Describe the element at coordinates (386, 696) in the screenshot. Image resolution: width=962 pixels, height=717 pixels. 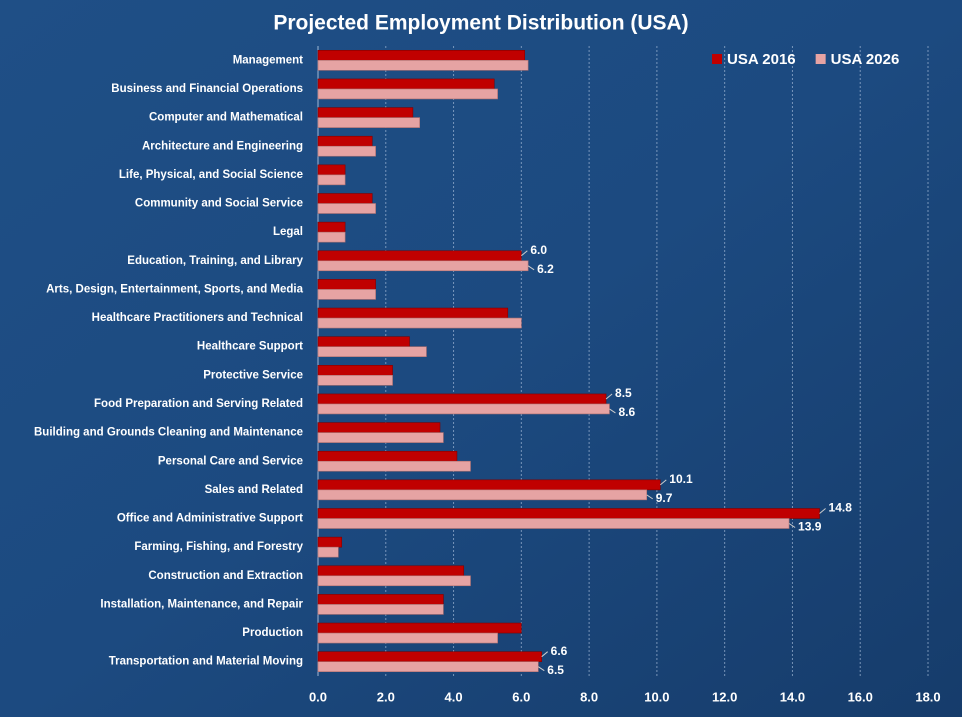
I see `x-tick-label: 2.0` at that location.